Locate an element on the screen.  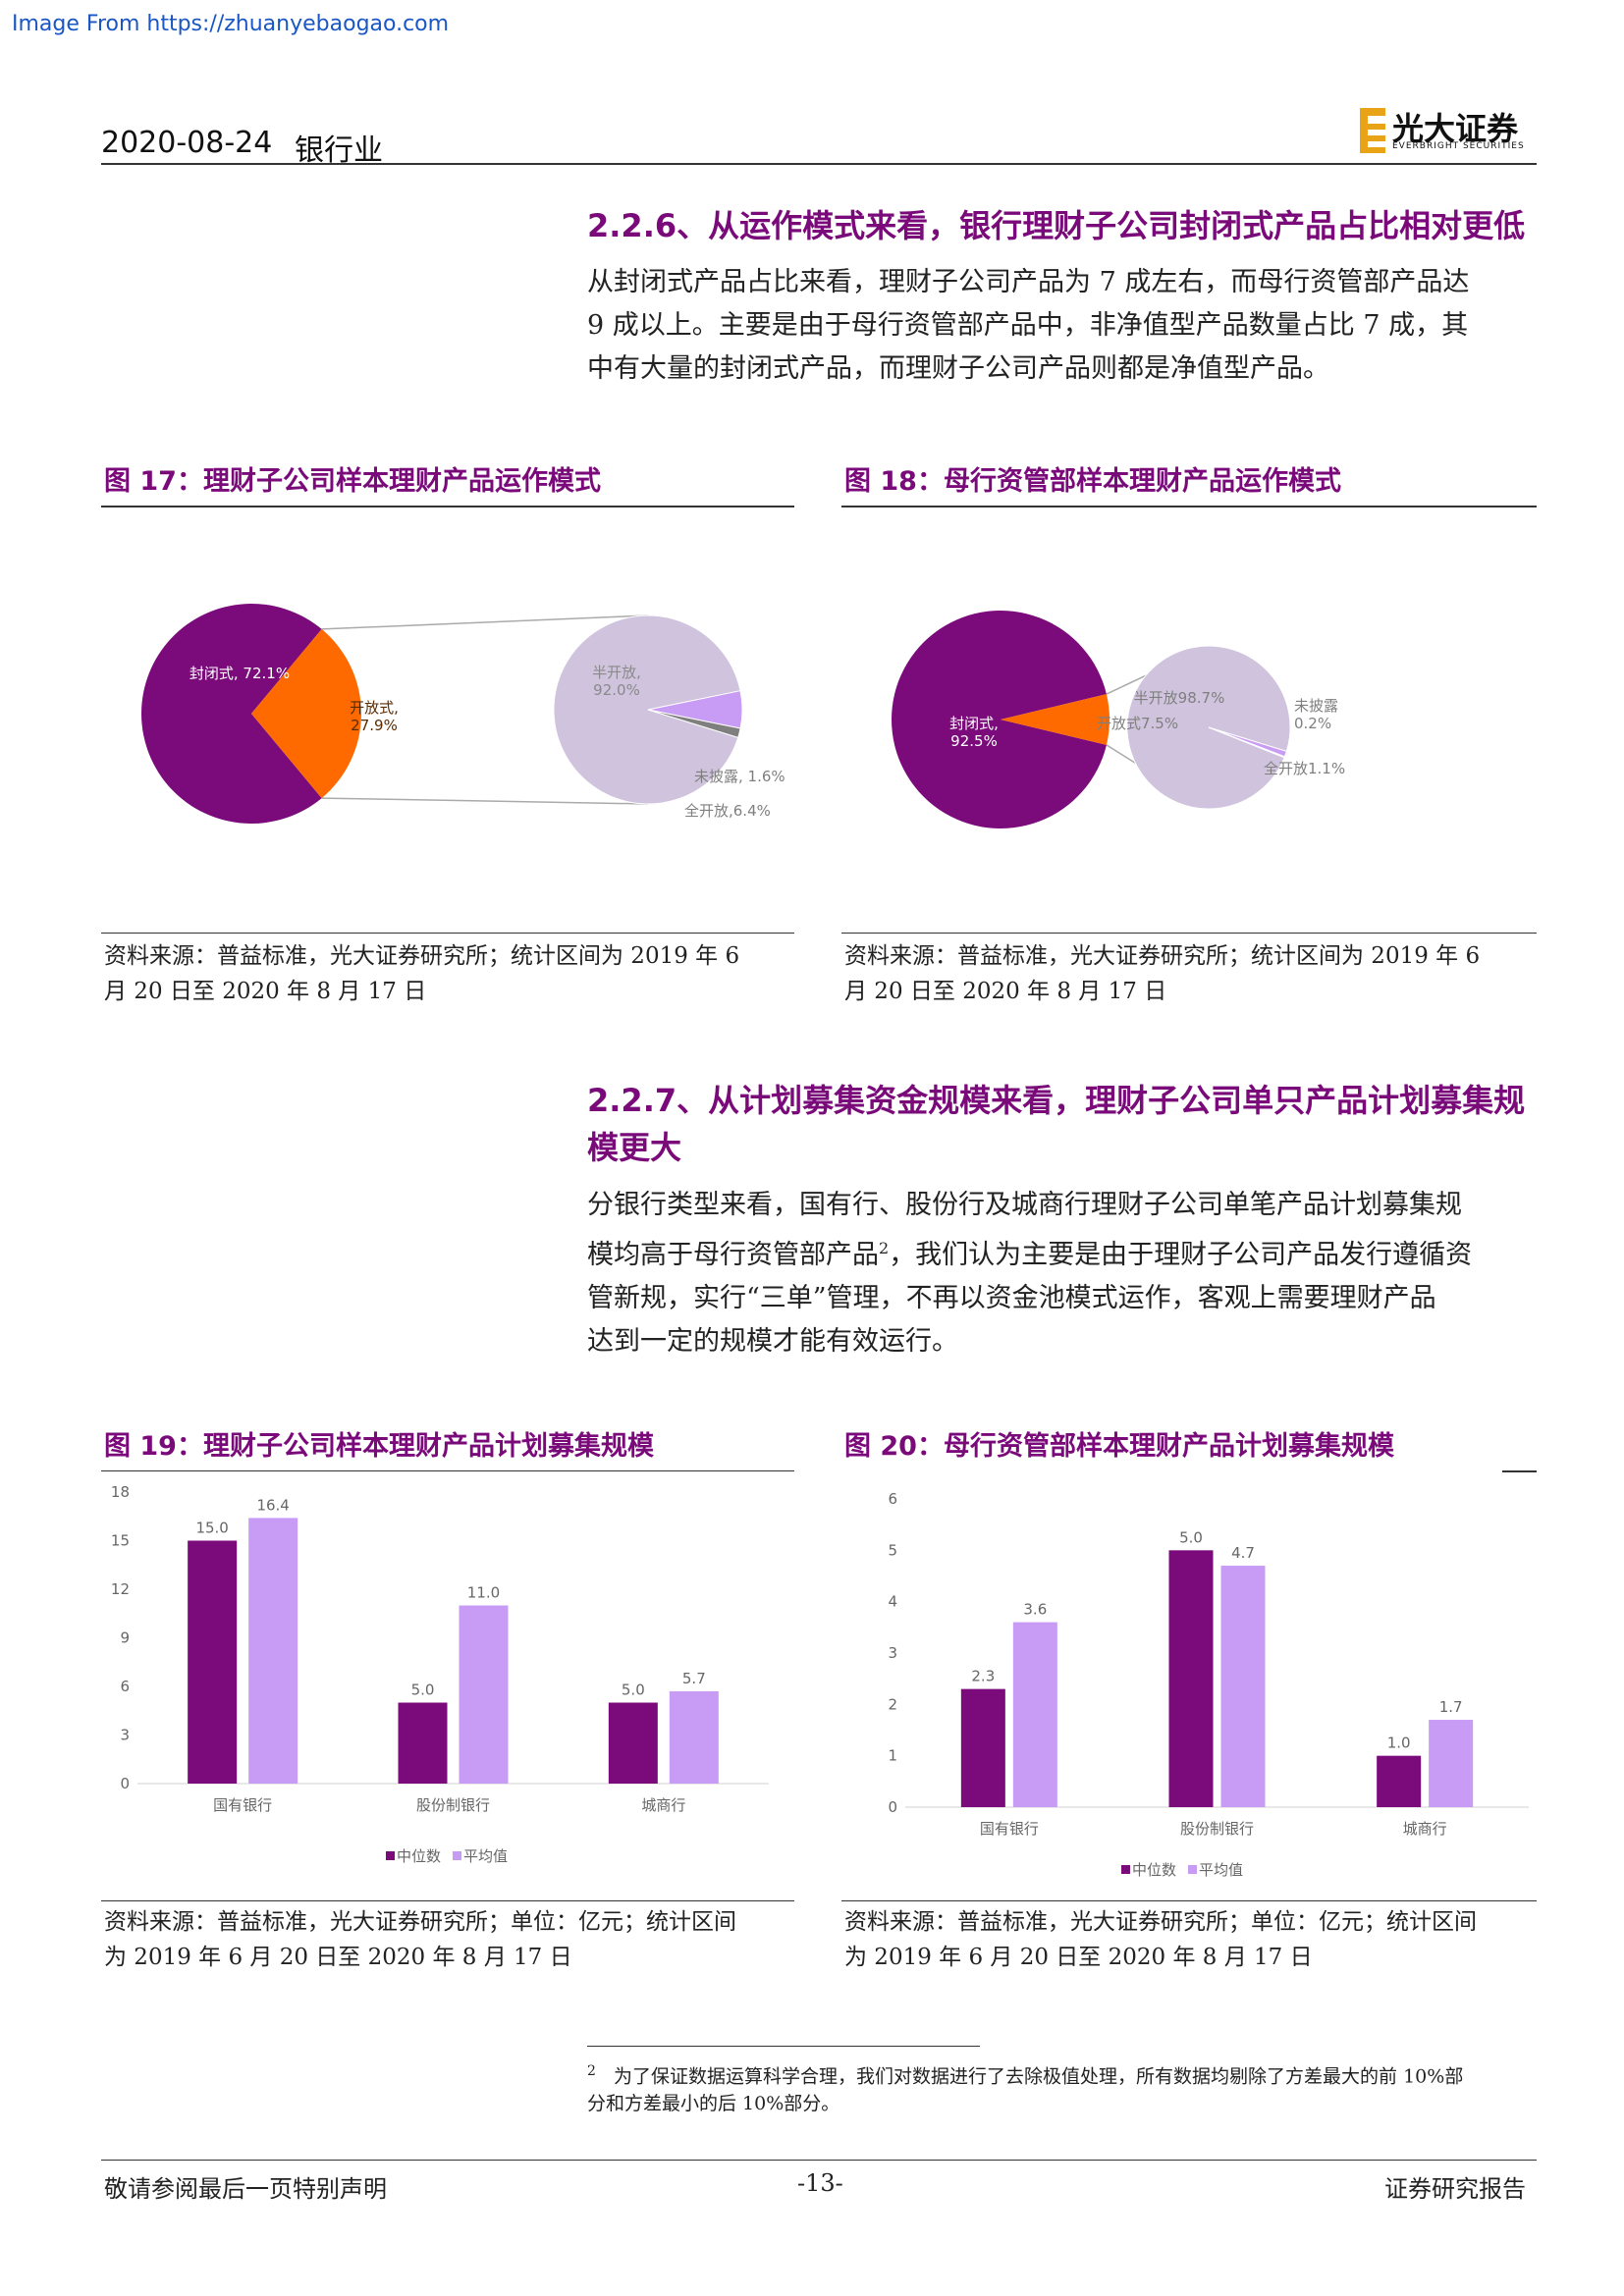
body-line: 达到一定的规模才能有效运行。 is located at coordinates (772, 1341).